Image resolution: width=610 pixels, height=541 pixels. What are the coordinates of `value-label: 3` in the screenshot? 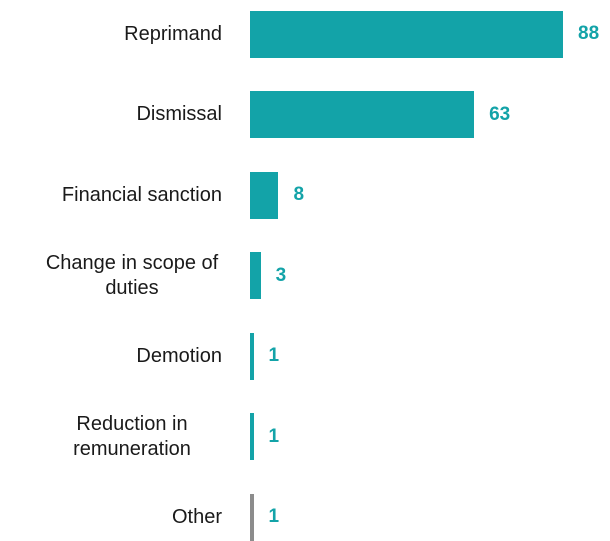 It's located at (281, 275).